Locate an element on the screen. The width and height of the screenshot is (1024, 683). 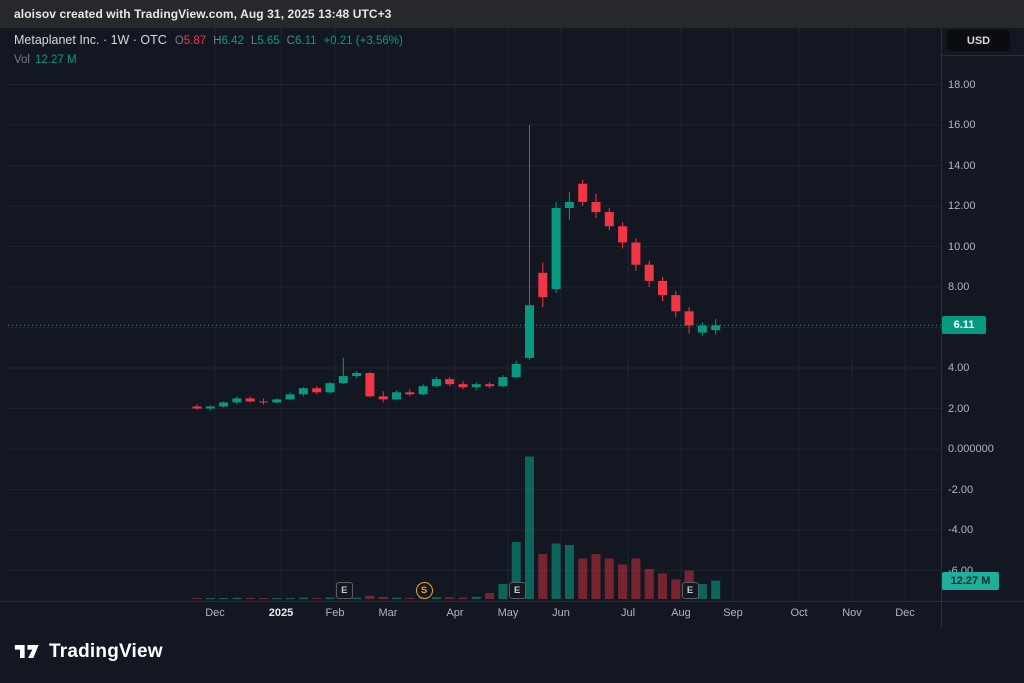
change-value: +0.21 (+3.56%) is located at coordinates (363, 41).